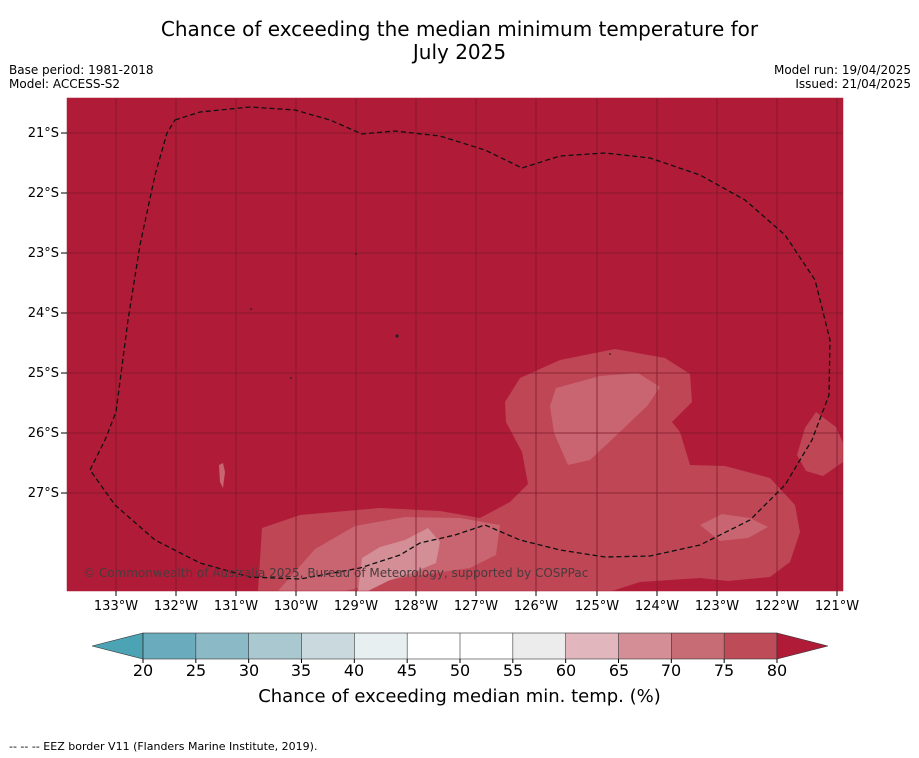  I want to click on lat-label: 27°S, so click(43, 493).